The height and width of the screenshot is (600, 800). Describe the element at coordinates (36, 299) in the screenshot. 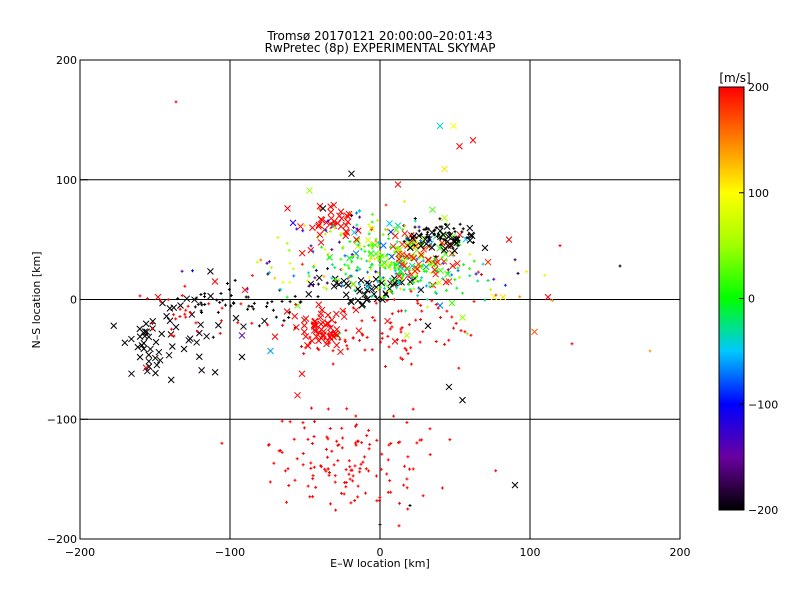

I see `y-axis-label: N–S location [km]` at that location.